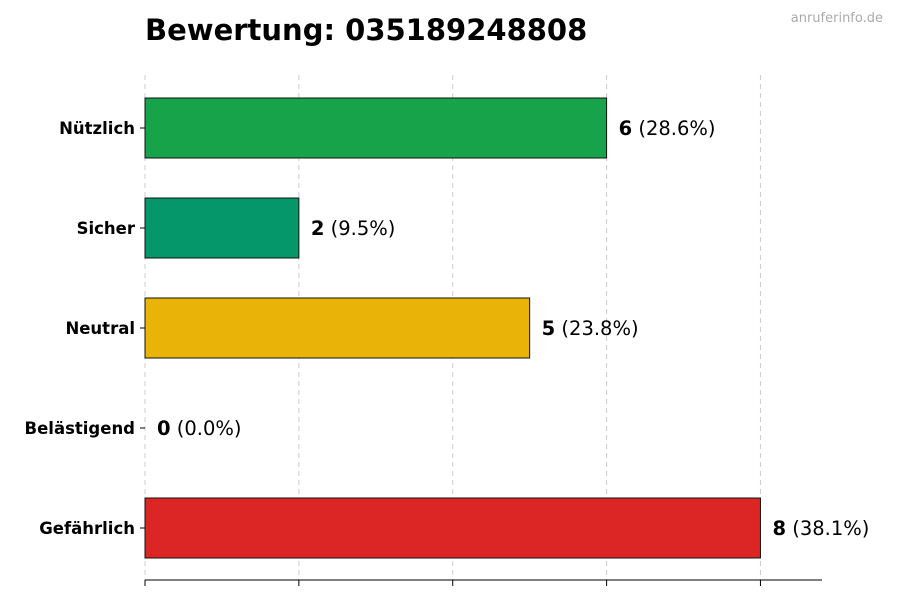 This screenshot has height=600, width=900. I want to click on data-label-2: 5 (23.8%), so click(590, 328).